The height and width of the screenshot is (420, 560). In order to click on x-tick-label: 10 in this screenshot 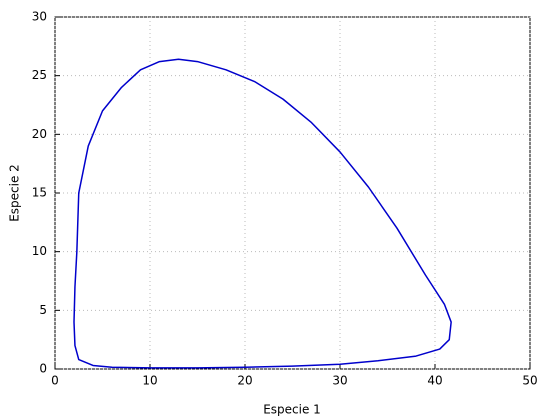, I will do `click(149, 381)`.